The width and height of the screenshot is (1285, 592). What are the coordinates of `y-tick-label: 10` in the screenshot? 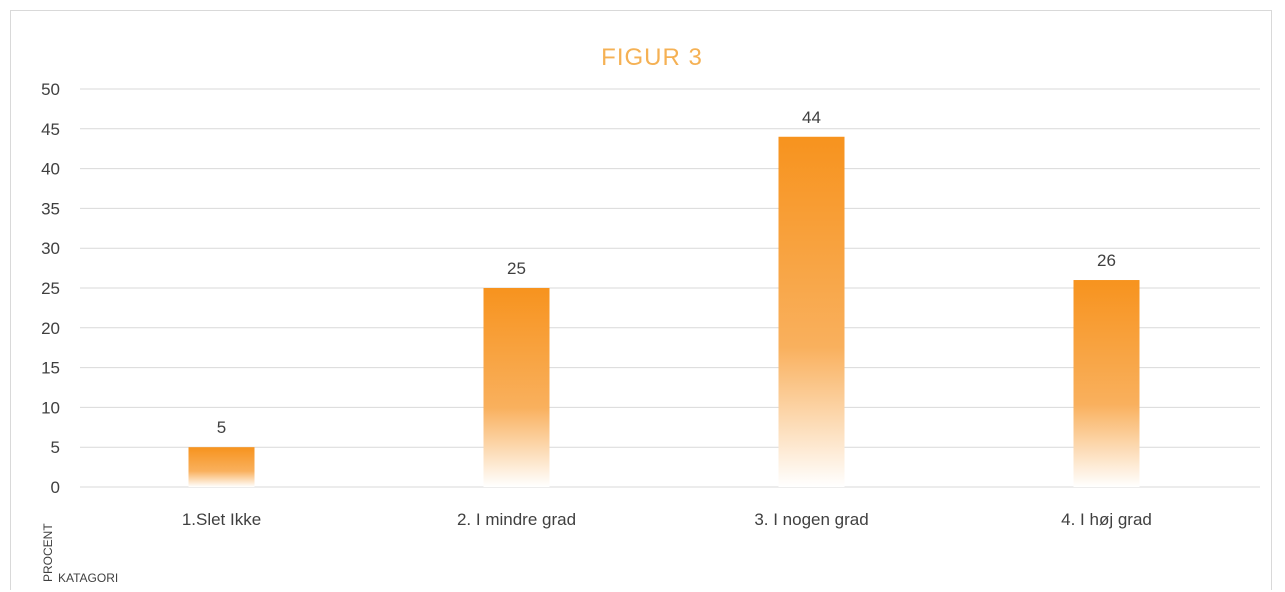 It's located at (50, 407).